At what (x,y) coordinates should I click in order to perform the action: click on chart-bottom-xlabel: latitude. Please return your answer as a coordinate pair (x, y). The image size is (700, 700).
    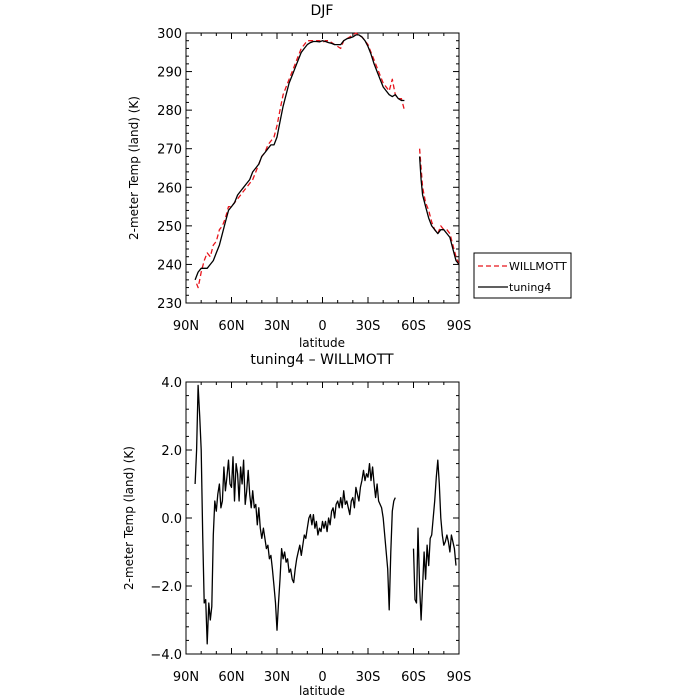
    Looking at the image, I should click on (322, 691).